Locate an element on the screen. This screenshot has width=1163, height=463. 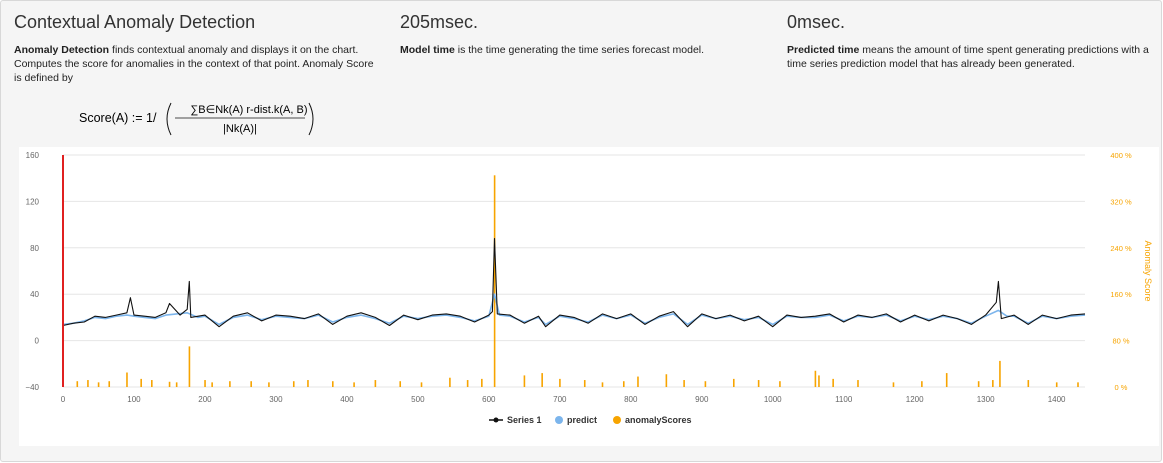
legend-item: Series 1 is located at coordinates (515, 420).